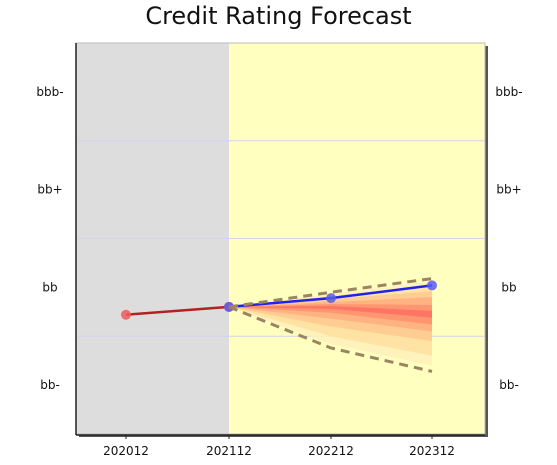 The width and height of the screenshot is (557, 465). Describe the element at coordinates (330, 339) in the screenshot. I see `lower-bound-line` at that location.